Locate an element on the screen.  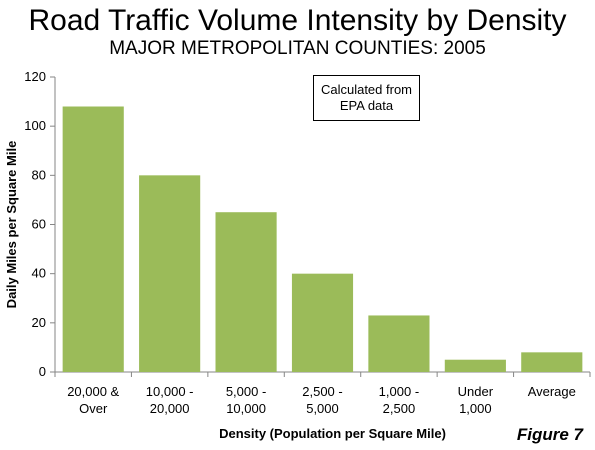
annotation-box: Calculated from EPA data is located at coordinates (366, 98).